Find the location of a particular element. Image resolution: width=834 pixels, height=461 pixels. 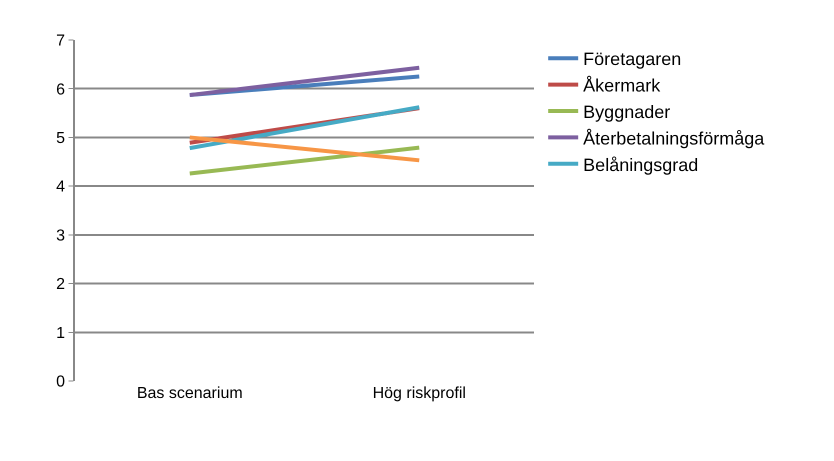

x-tick-label: Bas scenarium is located at coordinates (189, 393).